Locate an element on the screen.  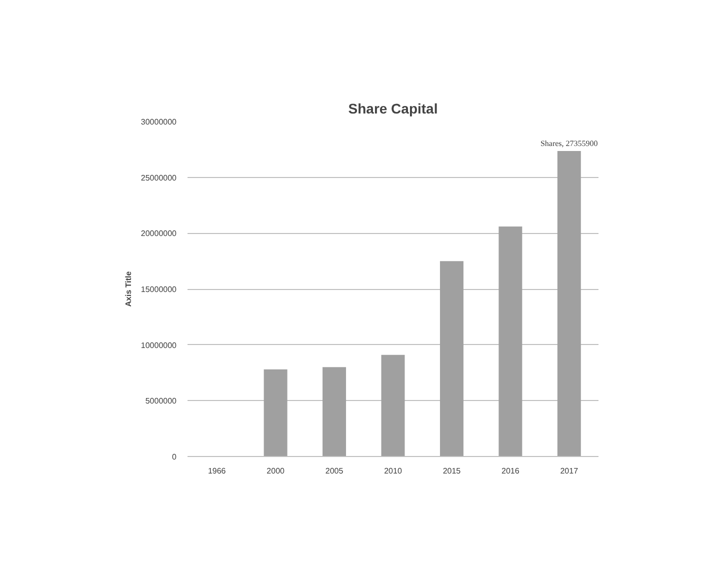
x-tick-label: 2000 is located at coordinates (276, 471).